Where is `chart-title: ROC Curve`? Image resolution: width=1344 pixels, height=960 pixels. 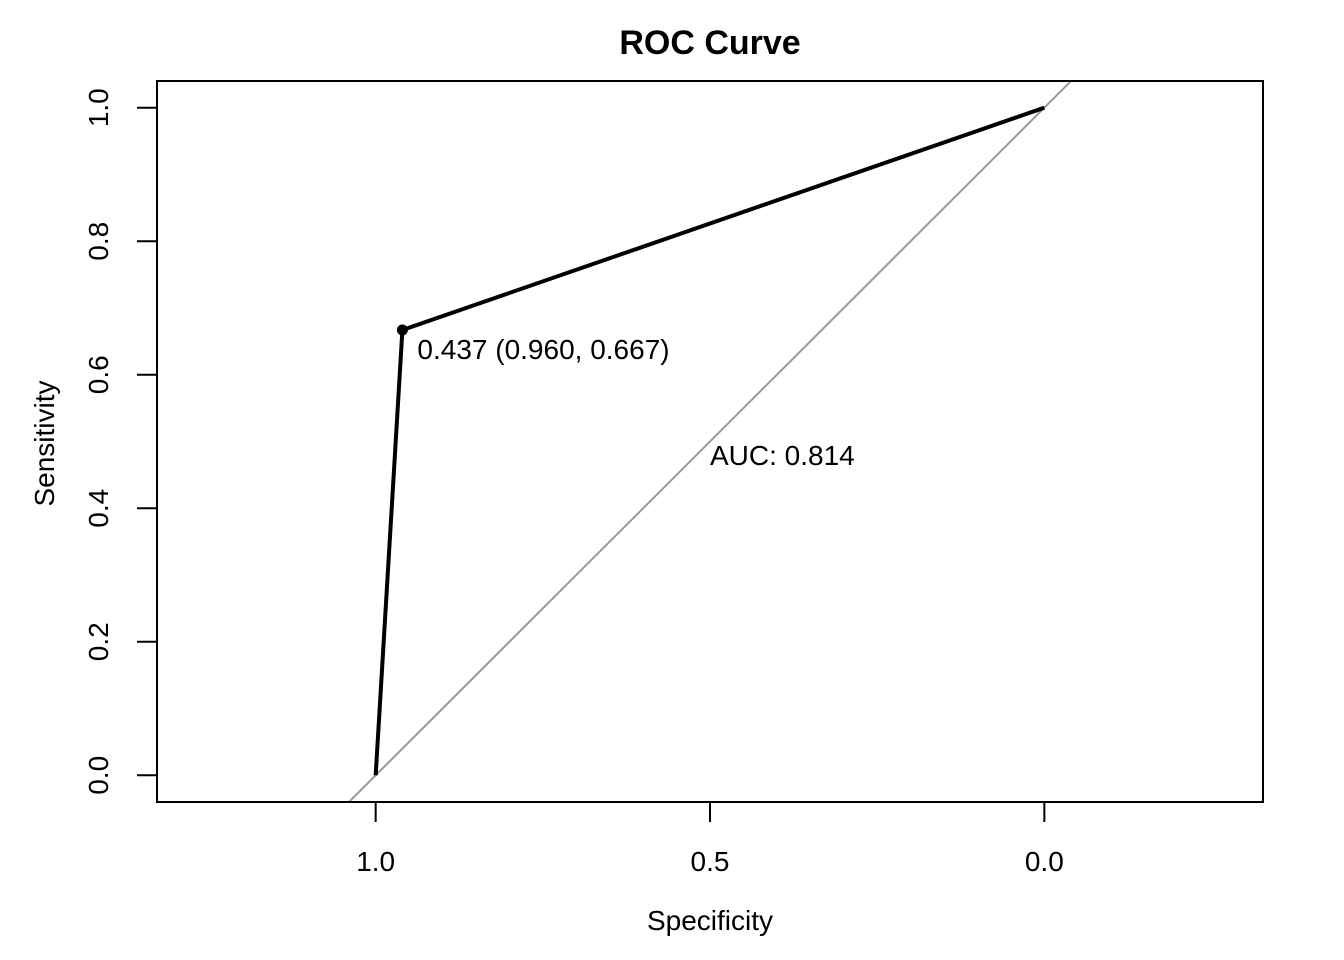
chart-title: ROC Curve is located at coordinates (709, 43).